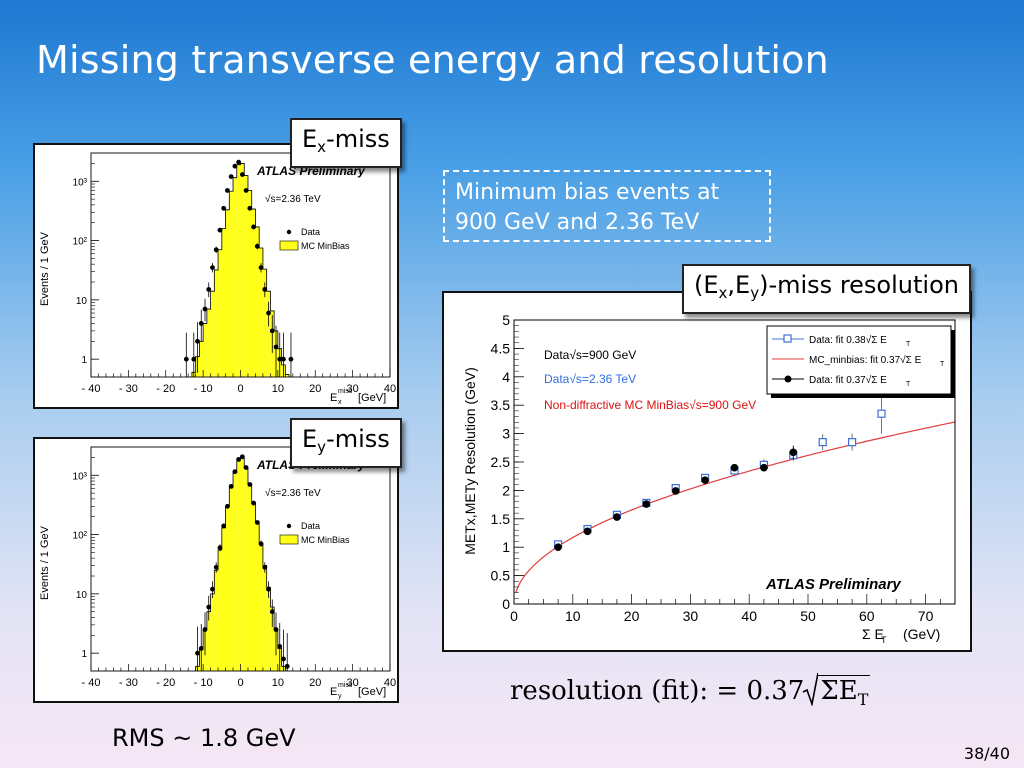  I want to click on x-tick-label: - 40, so click(91, 389).